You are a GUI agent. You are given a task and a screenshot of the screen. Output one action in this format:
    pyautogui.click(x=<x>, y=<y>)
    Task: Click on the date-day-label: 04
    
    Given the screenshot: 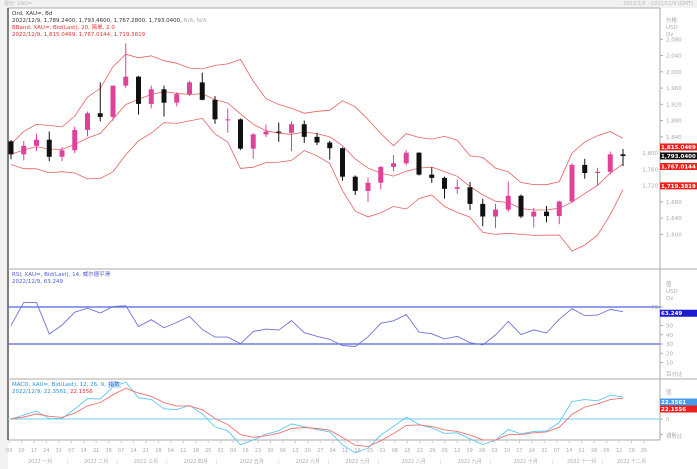 What is the action you would take?
    pyautogui.click(x=333, y=451)
    